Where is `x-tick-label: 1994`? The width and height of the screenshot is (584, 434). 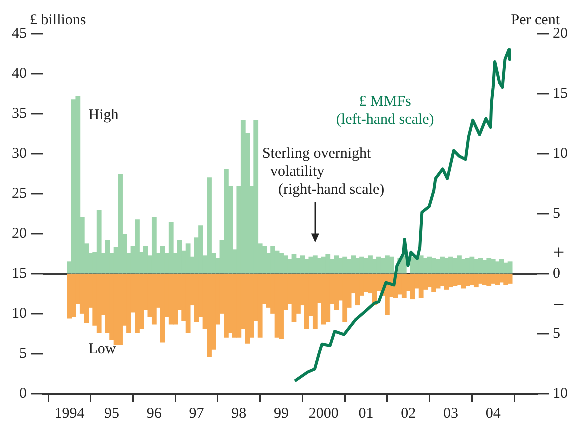 x-tick-label: 1994 is located at coordinates (70, 414).